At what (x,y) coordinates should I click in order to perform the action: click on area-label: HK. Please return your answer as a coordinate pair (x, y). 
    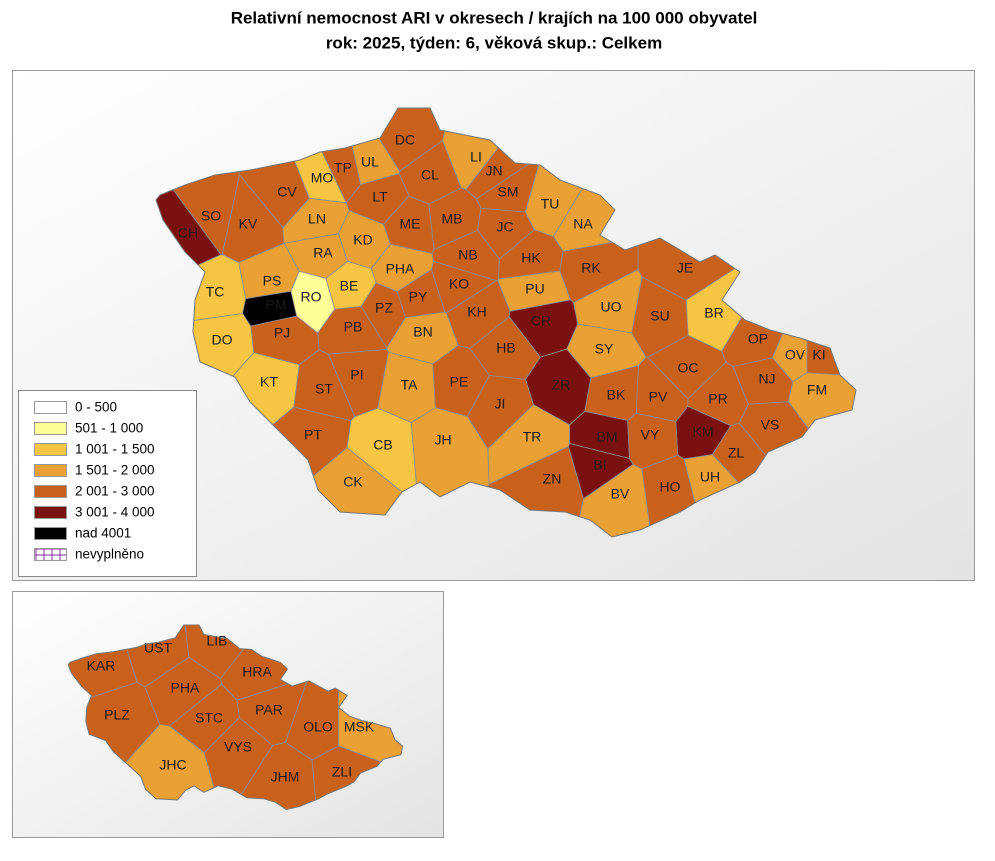
    Looking at the image, I should click on (531, 258).